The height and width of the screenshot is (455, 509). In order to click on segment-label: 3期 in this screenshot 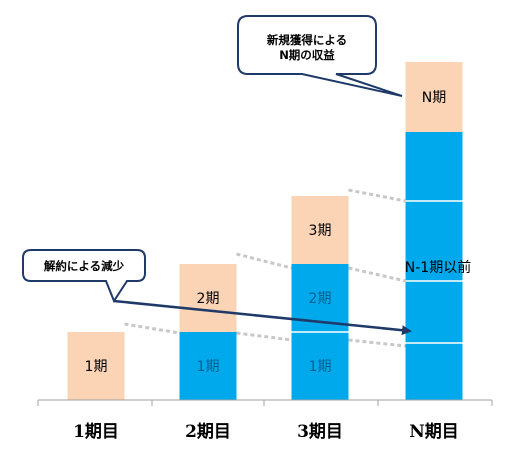, I will do `click(320, 231)`.